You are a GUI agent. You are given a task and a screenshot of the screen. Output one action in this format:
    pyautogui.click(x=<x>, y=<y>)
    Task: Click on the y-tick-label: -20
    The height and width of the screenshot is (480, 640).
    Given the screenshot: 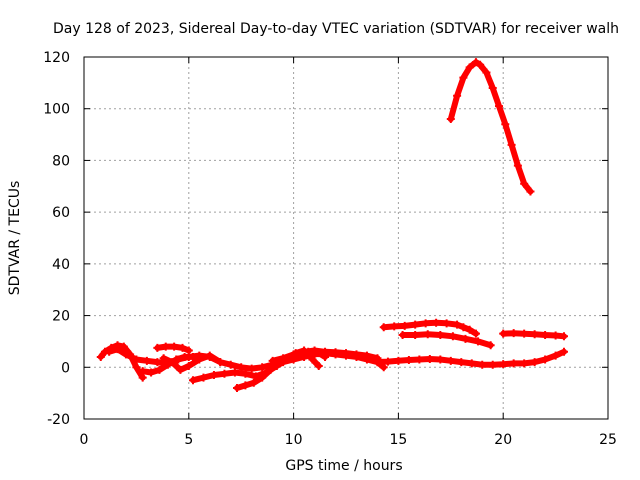 What is the action you would take?
    pyautogui.click(x=58, y=420)
    